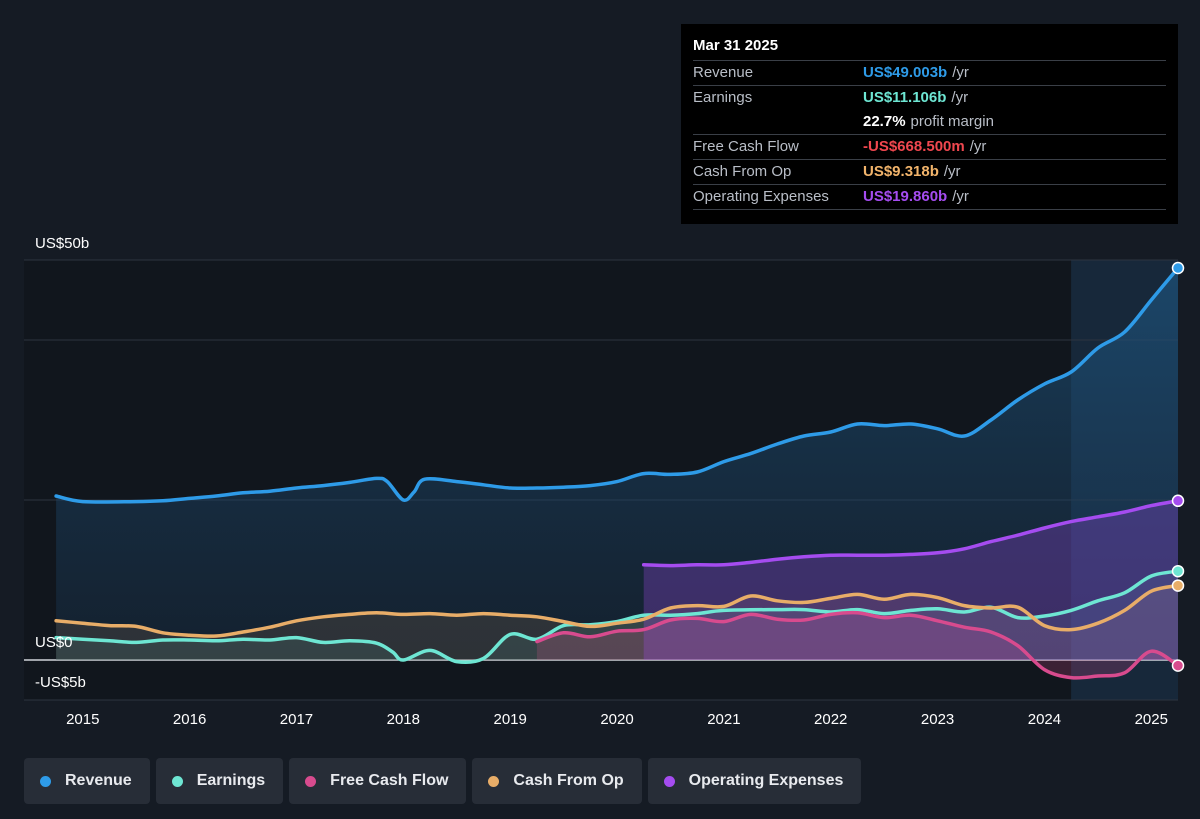 This screenshot has height=819, width=1200. What do you see at coordinates (742, 171) in the screenshot?
I see `tooltip-row-label: Cash From Op` at bounding box center [742, 171].